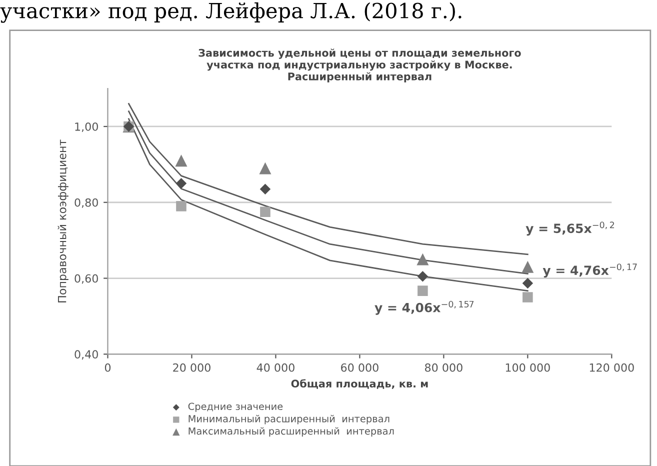 This screenshot has width=657, height=466. What do you see at coordinates (231, 12) in the screenshot?
I see `text: участки» под ред. Лейфера Л.А. (2018 г.).` at bounding box center [231, 12].